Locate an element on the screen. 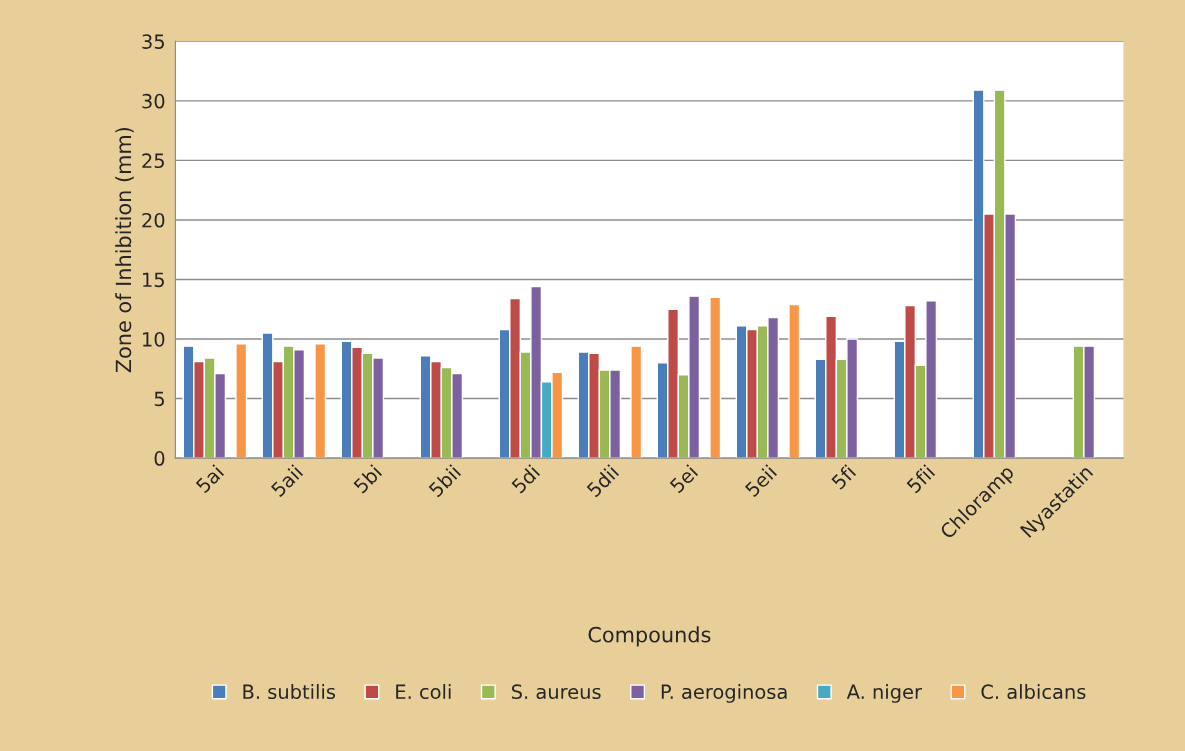 This screenshot has width=1185, height=751. x-tick-label: 5eii is located at coordinates (761, 481).